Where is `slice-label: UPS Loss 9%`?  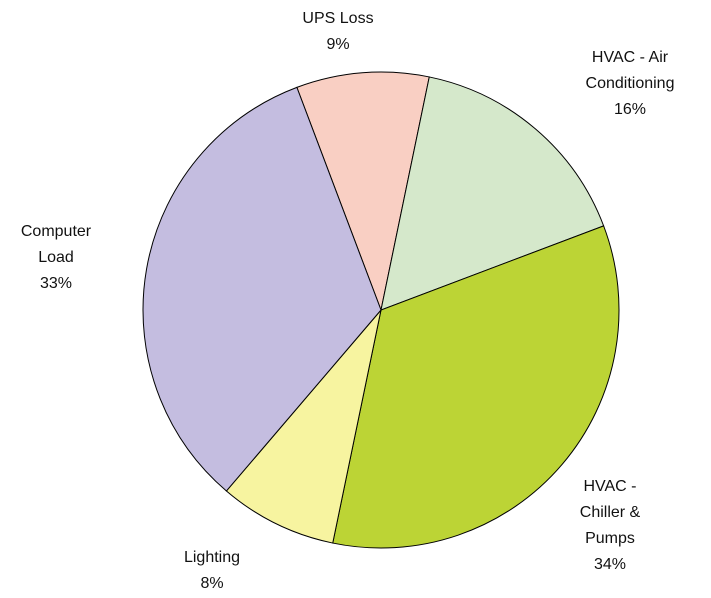 slice-label: UPS Loss 9% is located at coordinates (338, 32).